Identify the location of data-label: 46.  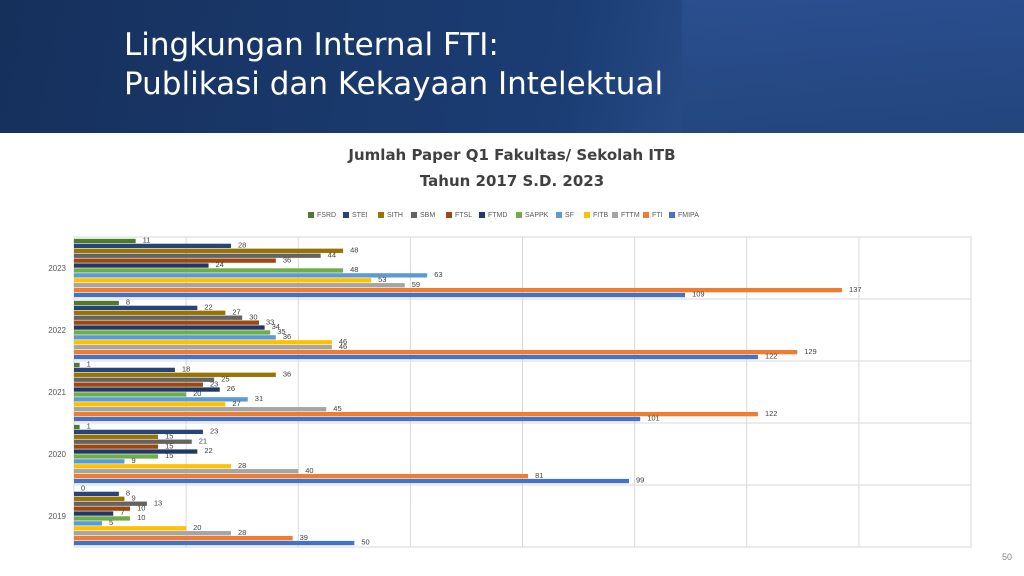
(343, 346).